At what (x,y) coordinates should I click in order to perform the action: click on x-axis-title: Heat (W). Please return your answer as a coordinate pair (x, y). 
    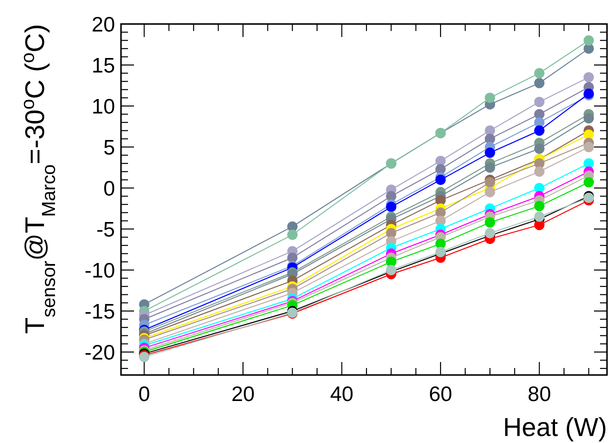
    Looking at the image, I should click on (555, 427).